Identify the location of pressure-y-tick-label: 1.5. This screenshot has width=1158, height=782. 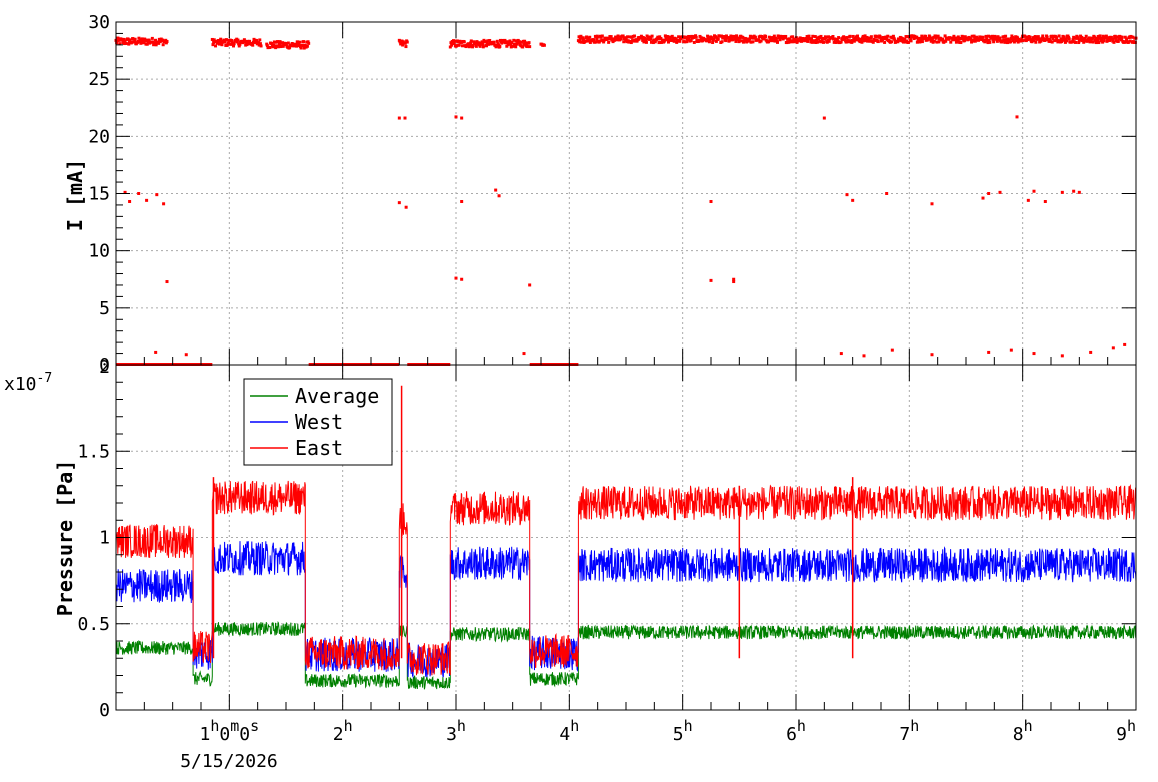
(93, 451).